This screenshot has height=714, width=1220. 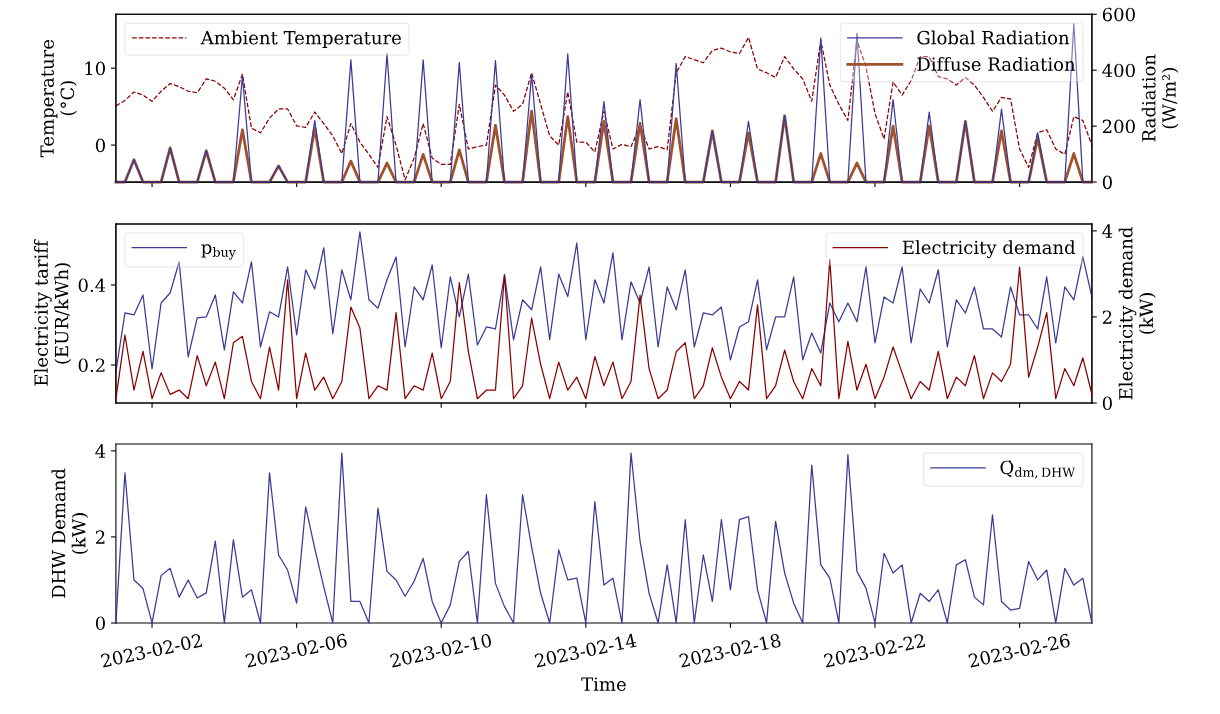 I want to click on legend-label: Diffuse Radiation, so click(x=996, y=64).